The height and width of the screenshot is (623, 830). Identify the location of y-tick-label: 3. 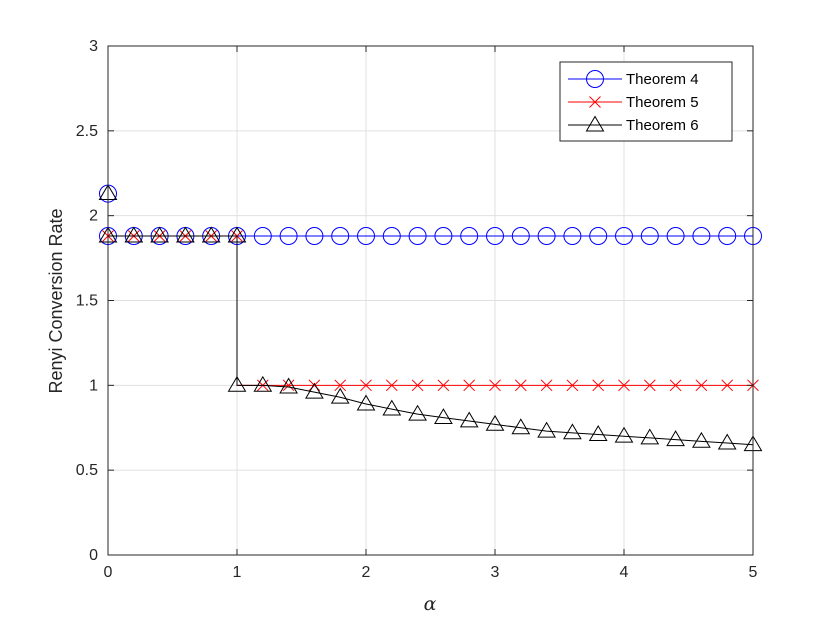
(93, 46).